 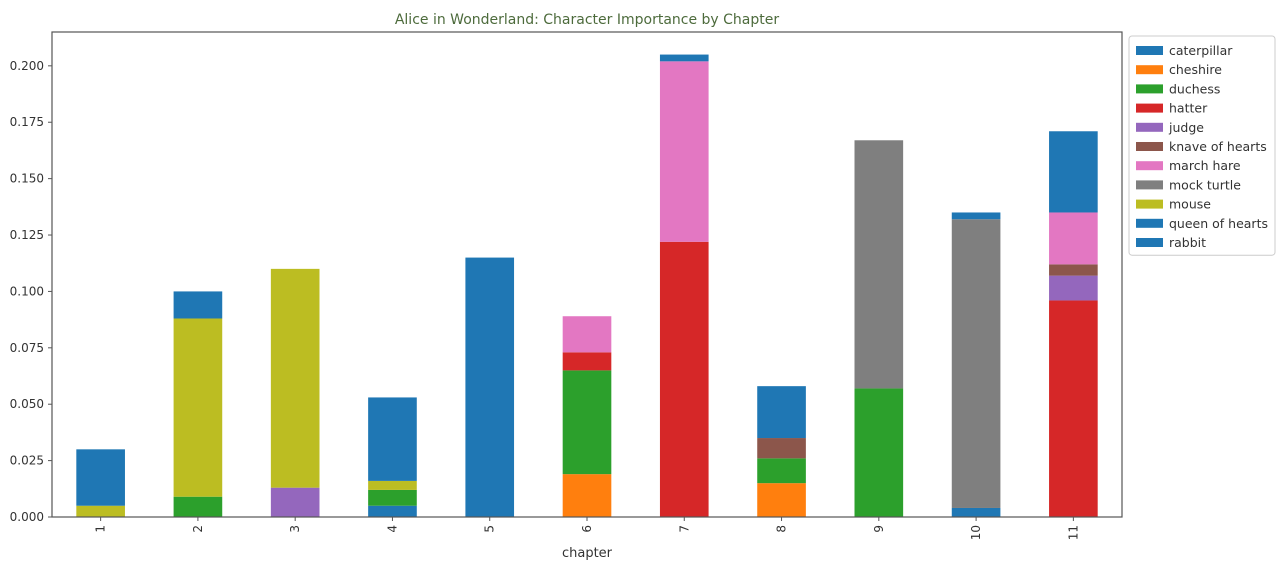 I want to click on bar-segment-rabbit-ch8, so click(x=781, y=412).